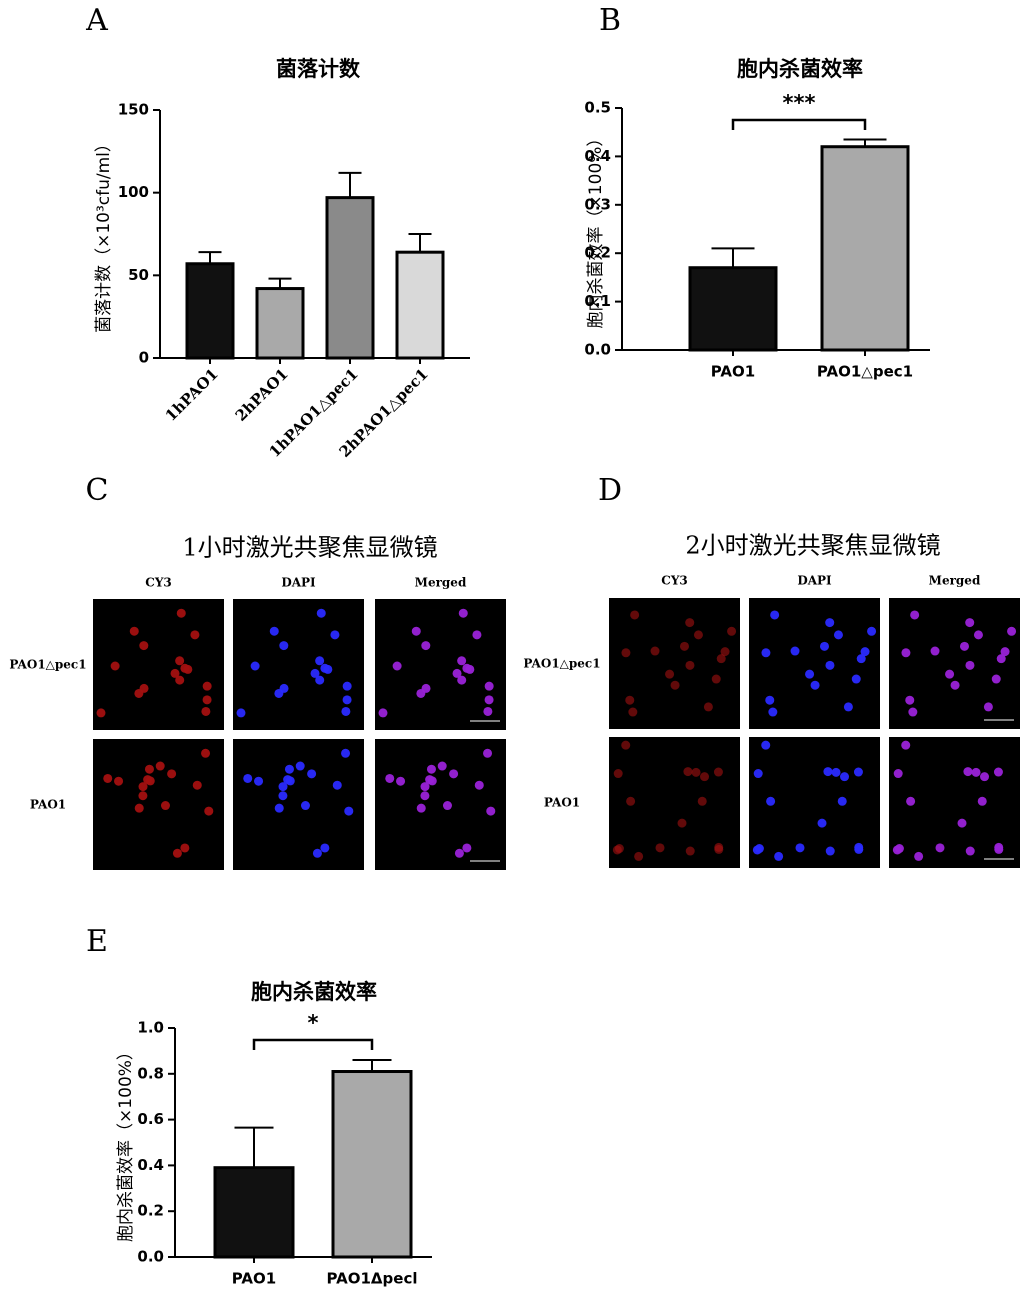  I want to click on panel-label: D, so click(610, 490).